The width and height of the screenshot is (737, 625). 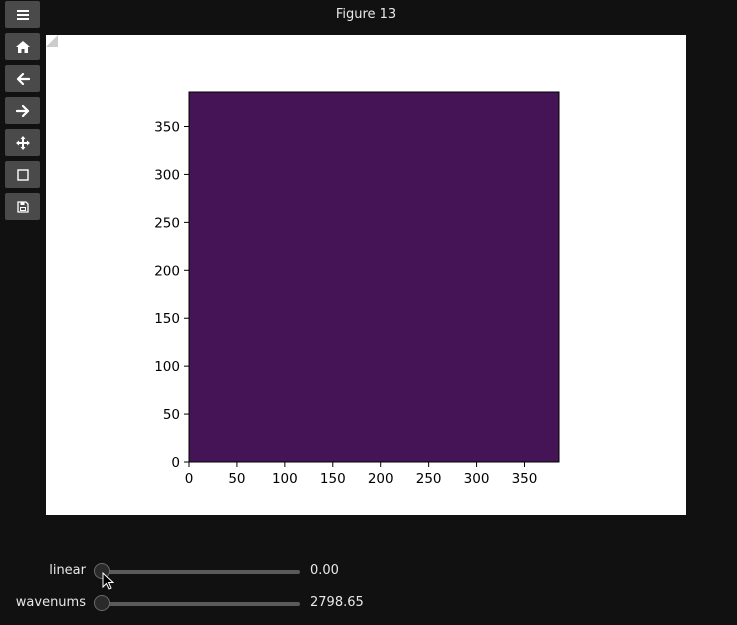 I want to click on x-tick-label: 200, so click(x=381, y=479).